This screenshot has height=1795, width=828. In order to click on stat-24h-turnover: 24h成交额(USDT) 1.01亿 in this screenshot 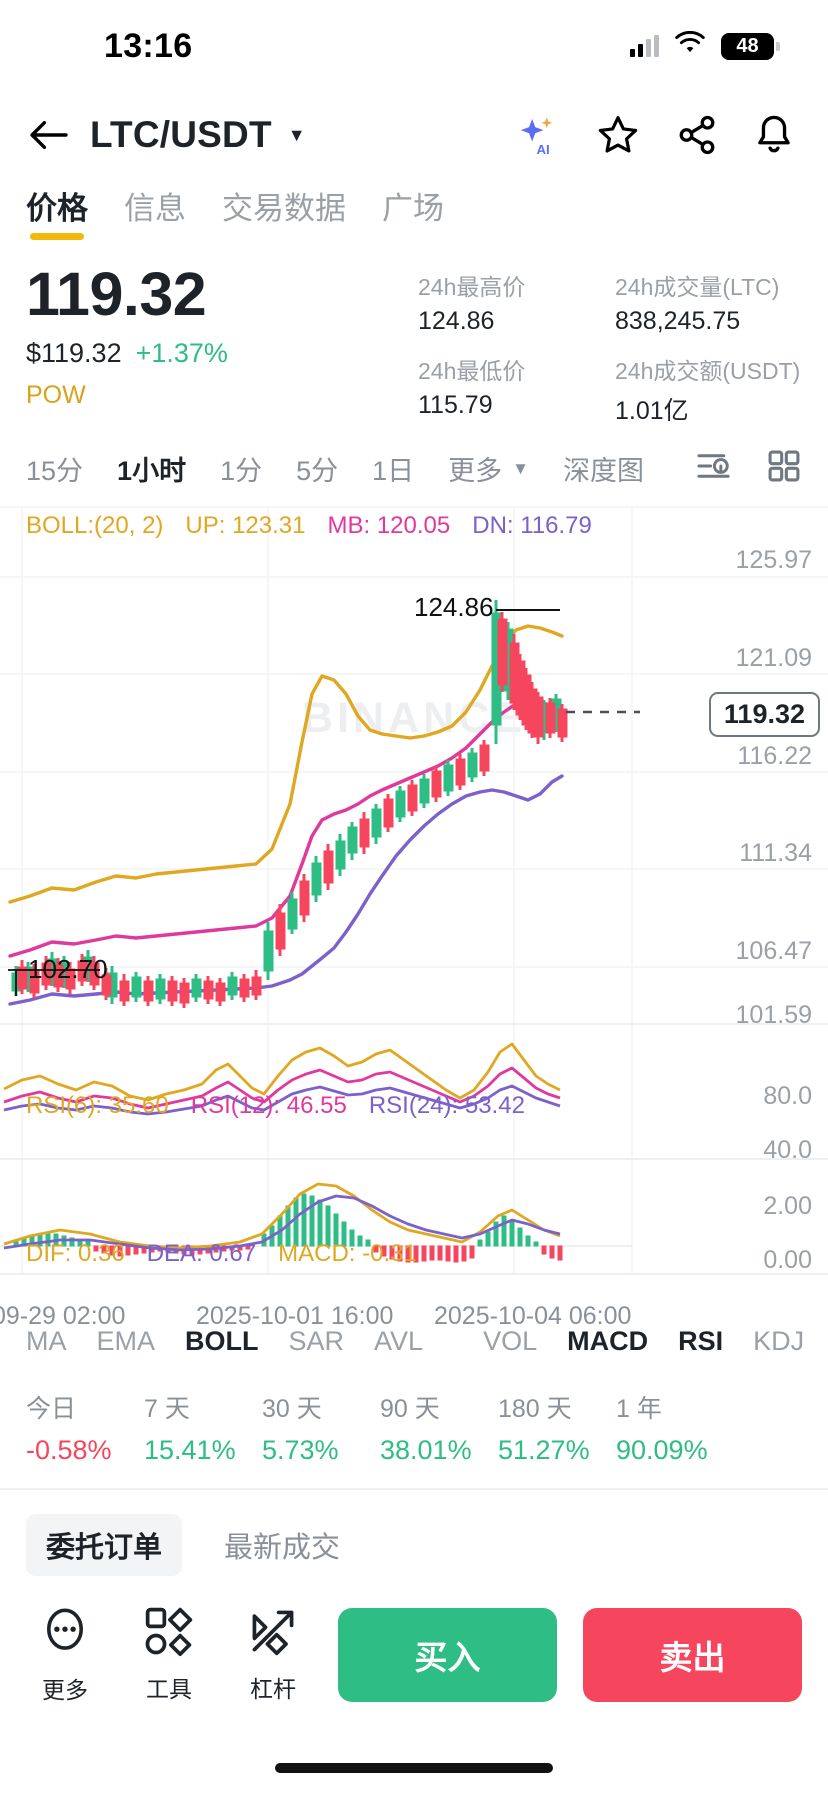, I will do `click(708, 389)`.